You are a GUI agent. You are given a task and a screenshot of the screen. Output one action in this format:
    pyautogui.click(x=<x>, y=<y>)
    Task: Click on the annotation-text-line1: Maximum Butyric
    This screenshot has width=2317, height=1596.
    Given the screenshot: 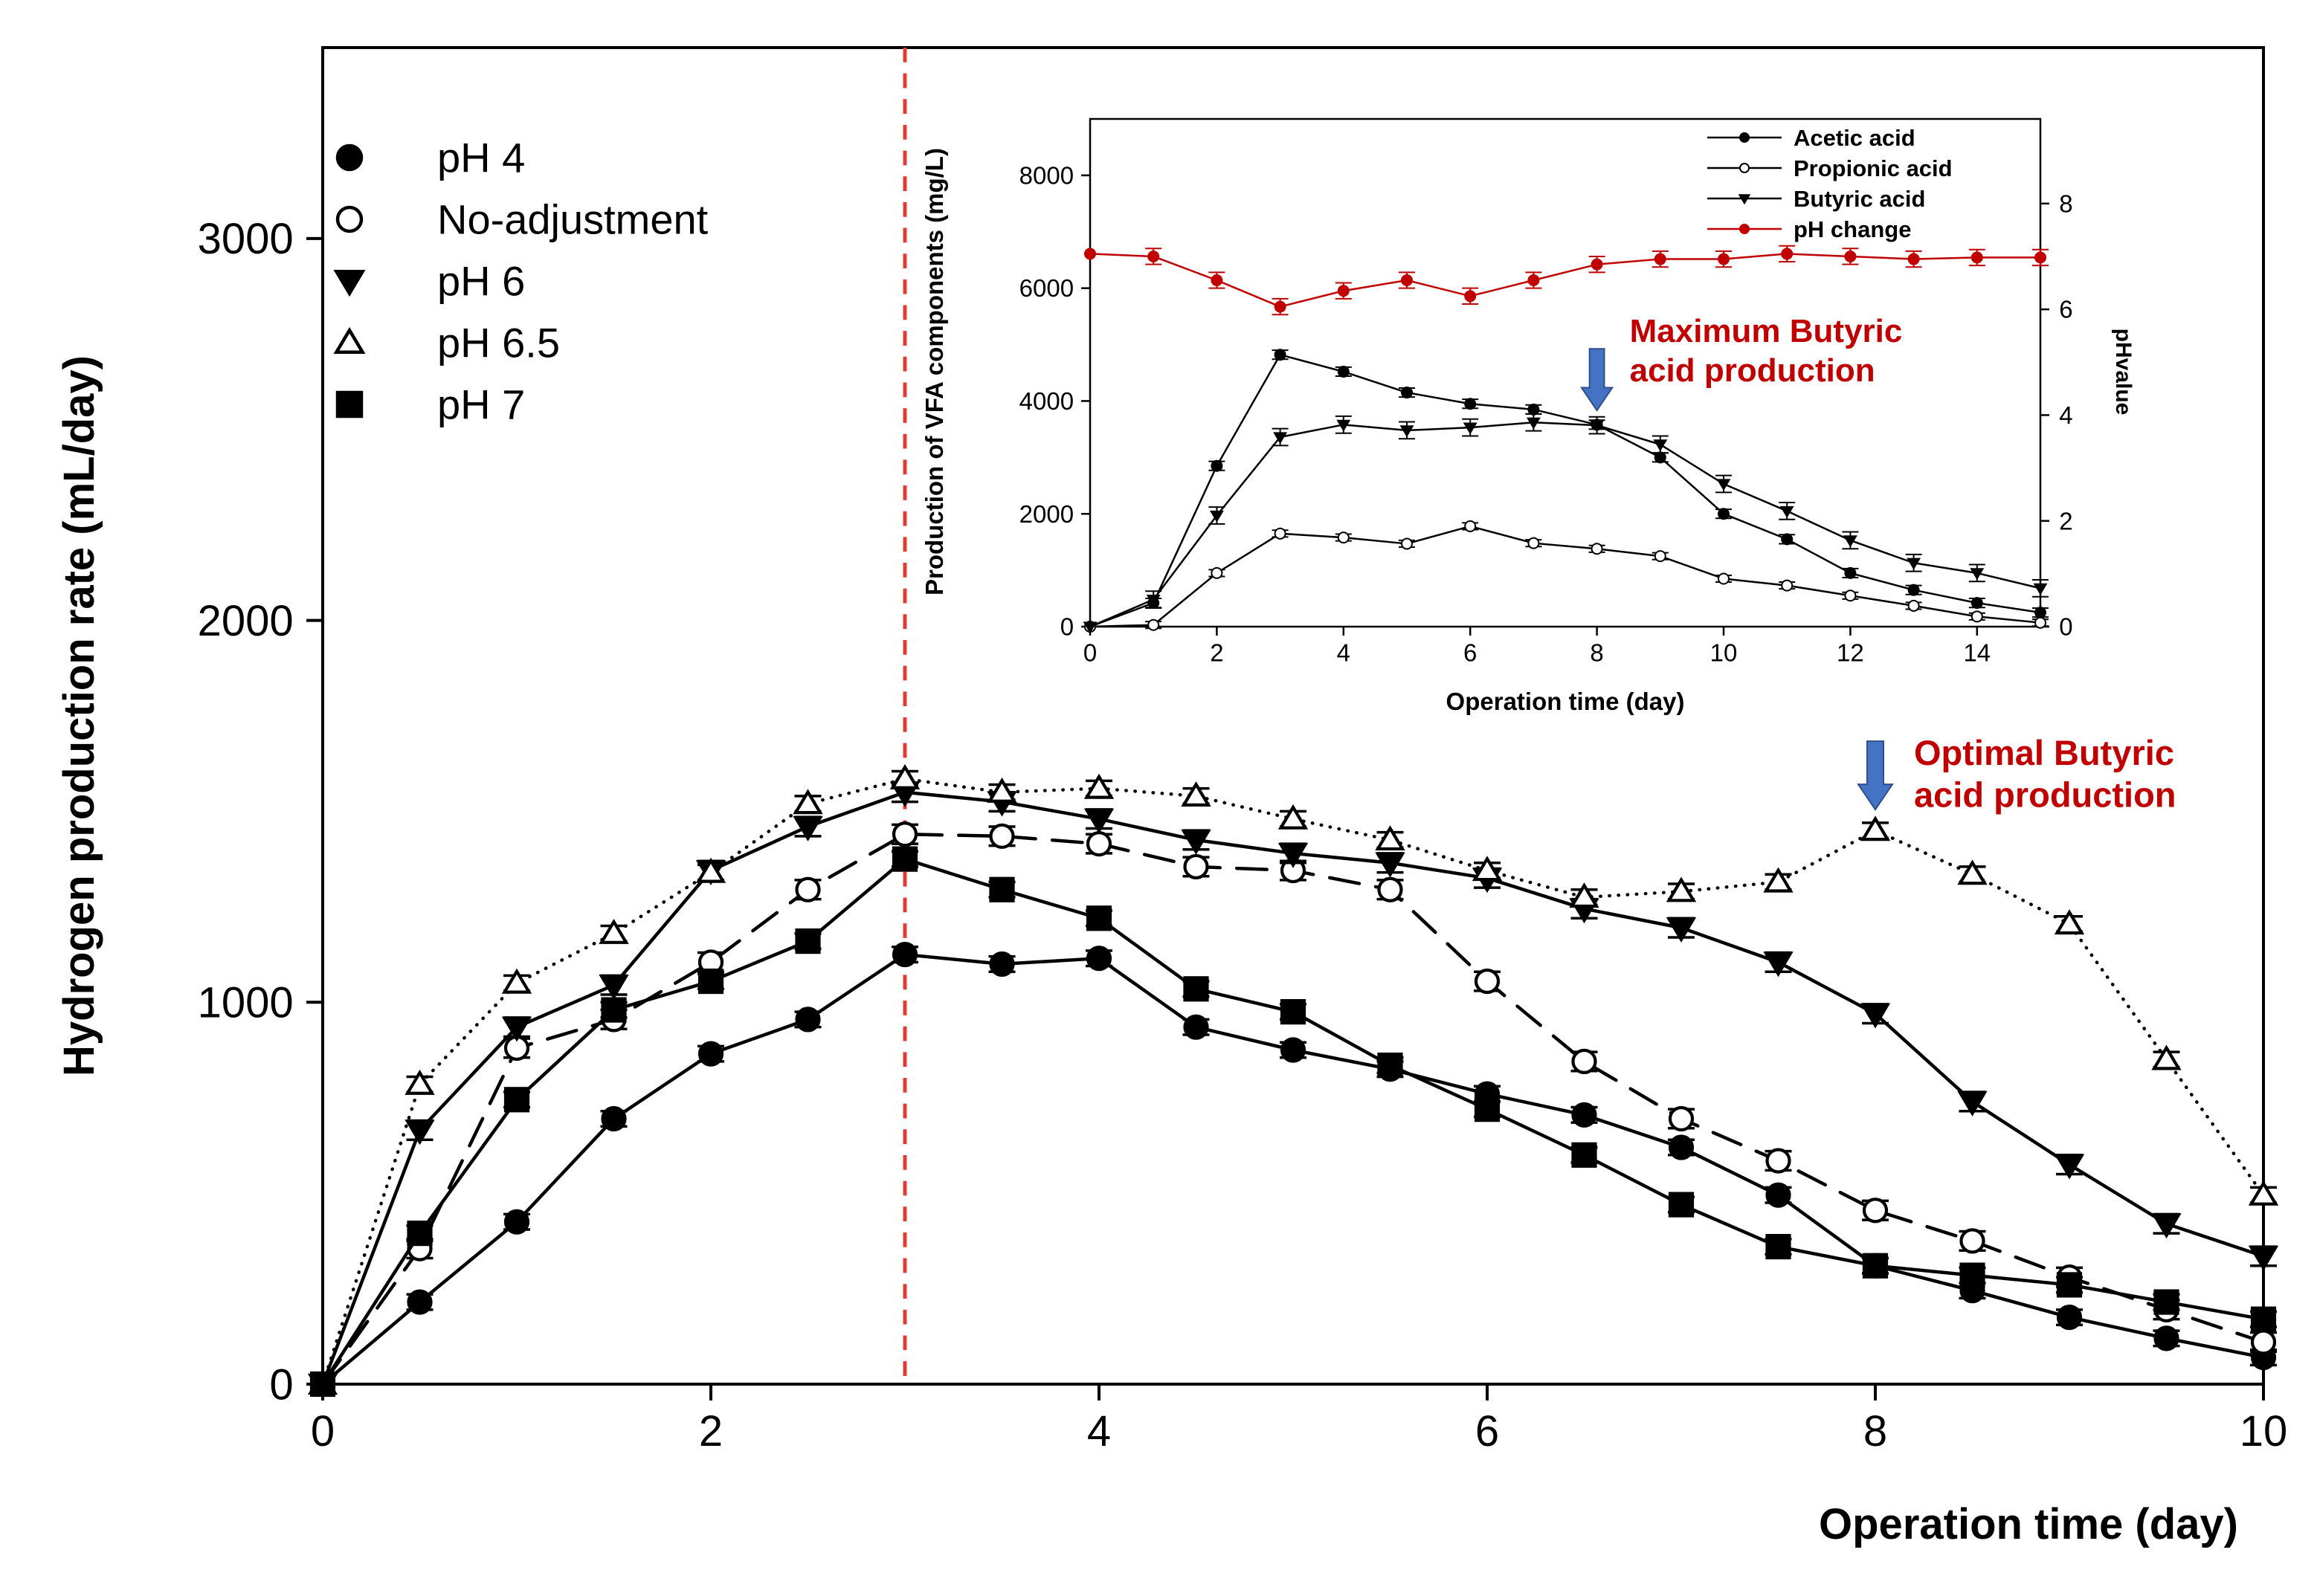 What is the action you would take?
    pyautogui.click(x=1766, y=331)
    